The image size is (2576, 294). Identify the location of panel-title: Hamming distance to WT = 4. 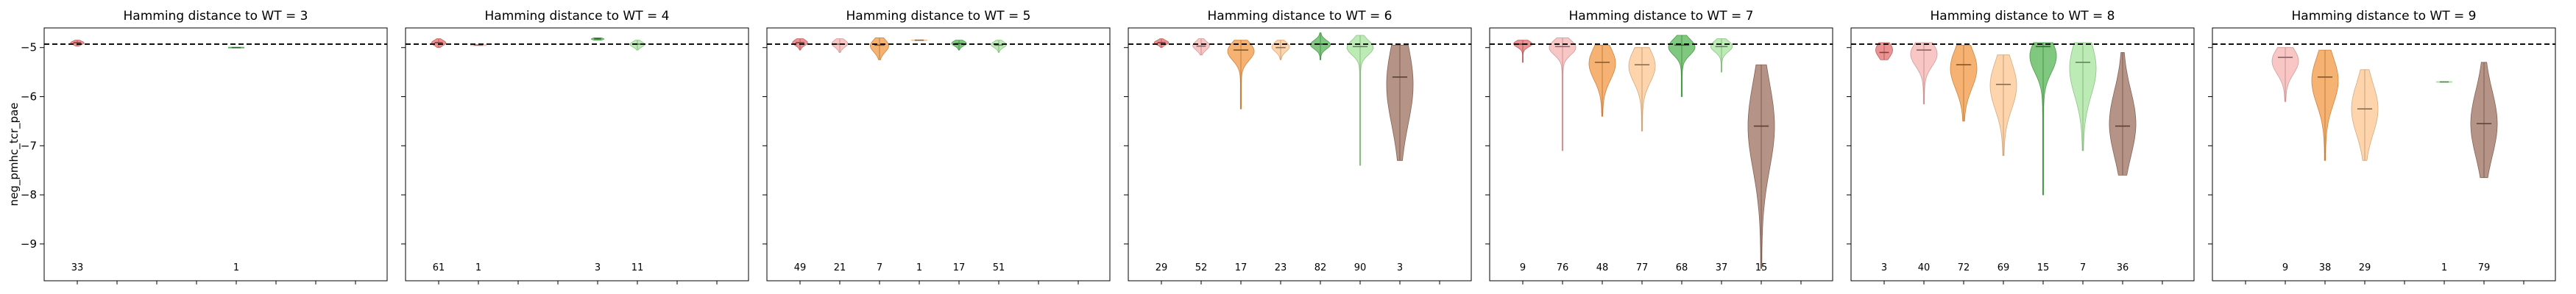
(577, 16).